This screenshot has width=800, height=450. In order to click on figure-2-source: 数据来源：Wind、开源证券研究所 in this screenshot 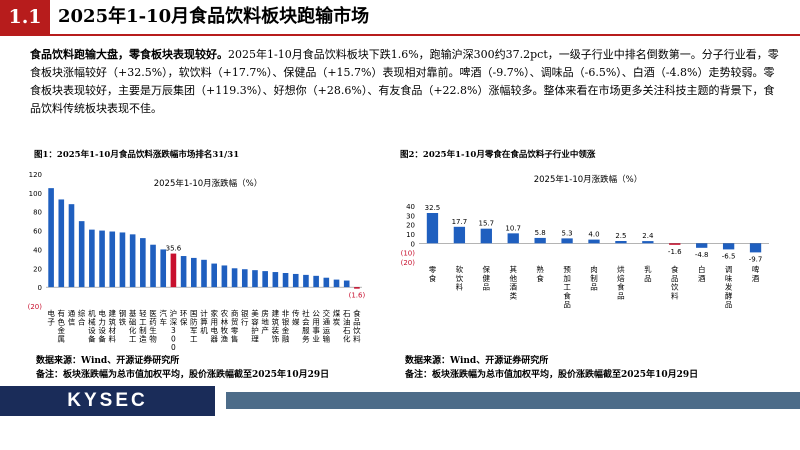, I will do `click(477, 361)`.